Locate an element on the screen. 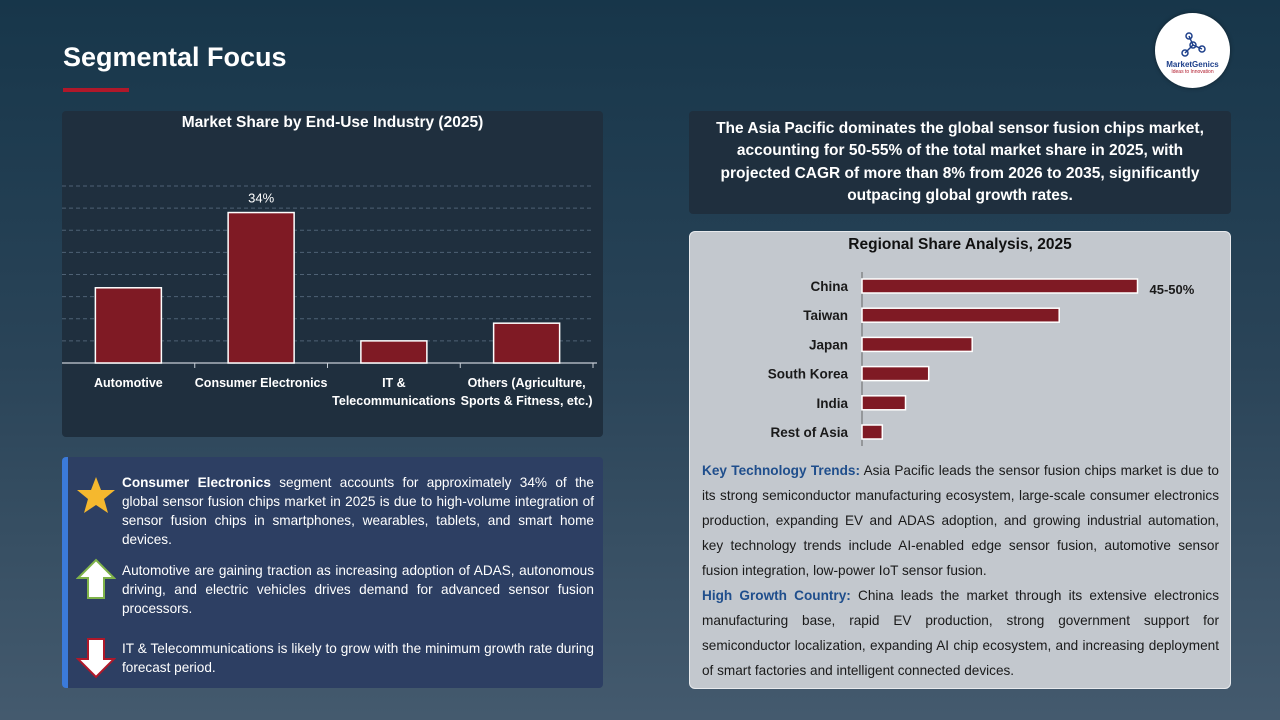  star-icon is located at coordinates (96, 495).